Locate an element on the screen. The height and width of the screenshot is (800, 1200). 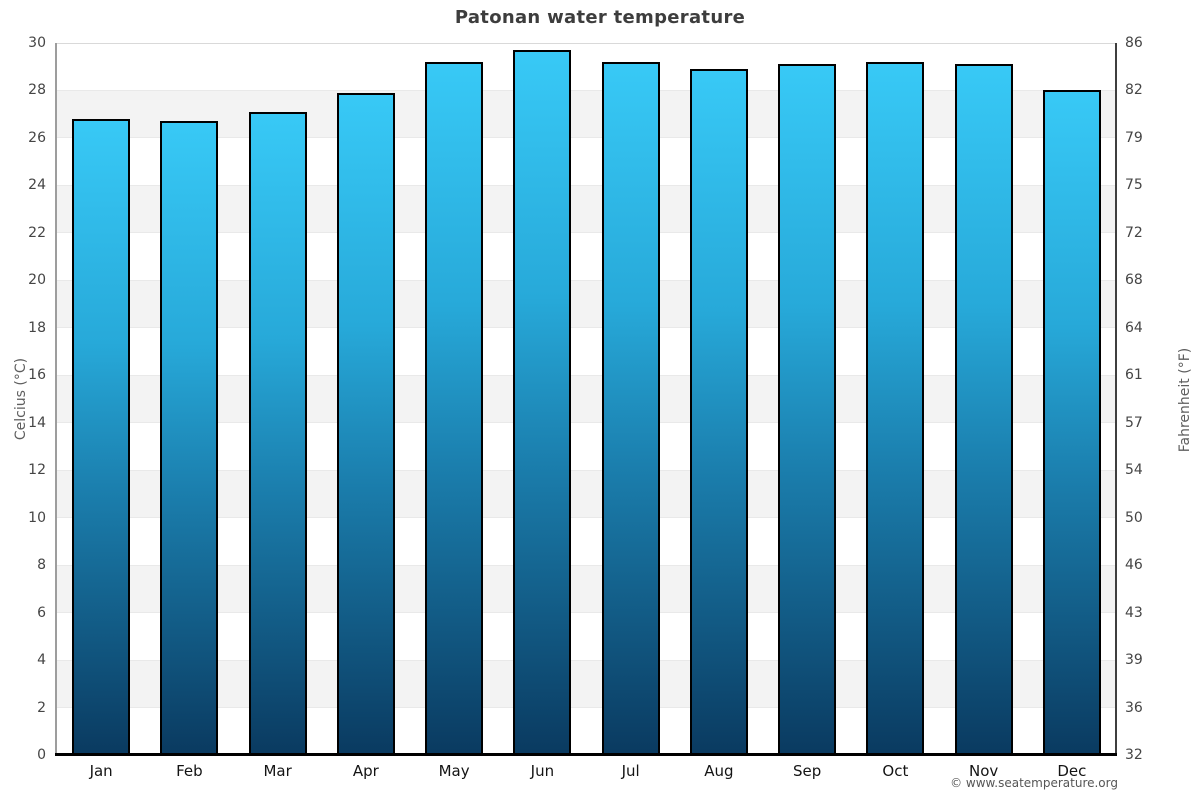
y-tick-fahrenheit: 75 is located at coordinates (1134, 185).